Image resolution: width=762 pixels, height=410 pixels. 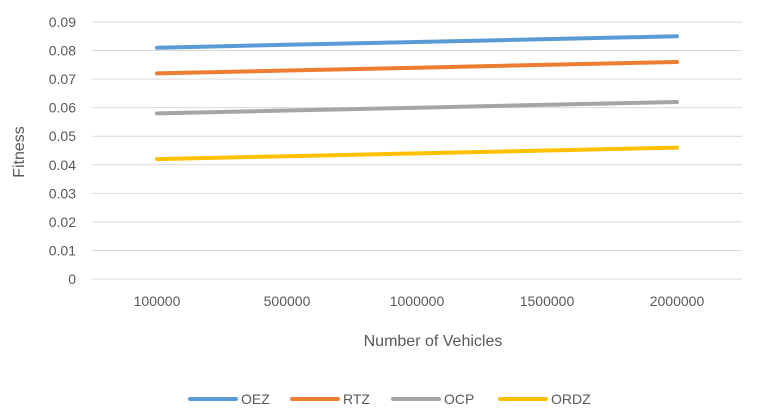 What do you see at coordinates (417, 68) in the screenshot?
I see `series-line-rtz` at bounding box center [417, 68].